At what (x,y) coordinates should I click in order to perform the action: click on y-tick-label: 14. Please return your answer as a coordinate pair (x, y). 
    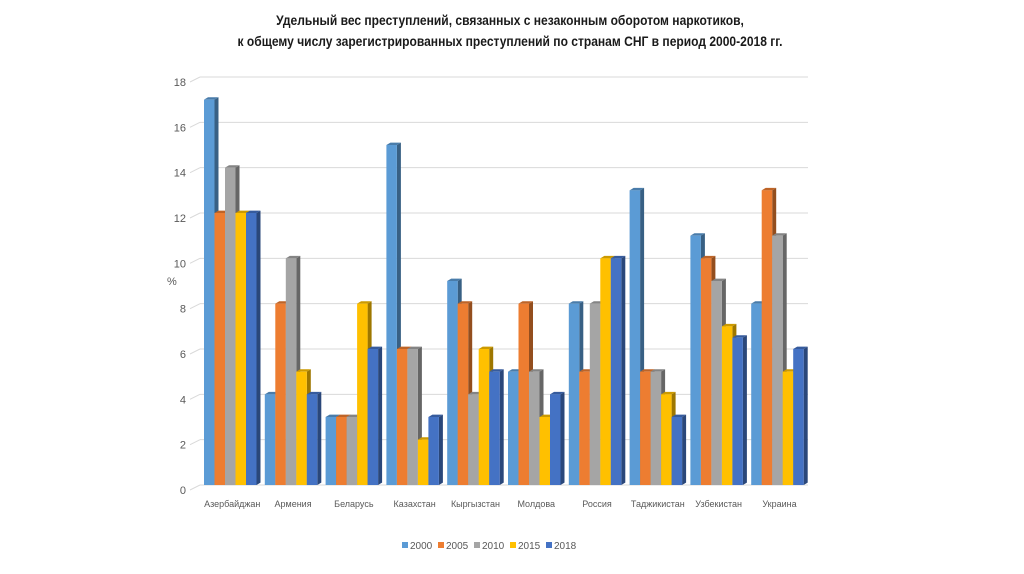
    Looking at the image, I should click on (180, 174).